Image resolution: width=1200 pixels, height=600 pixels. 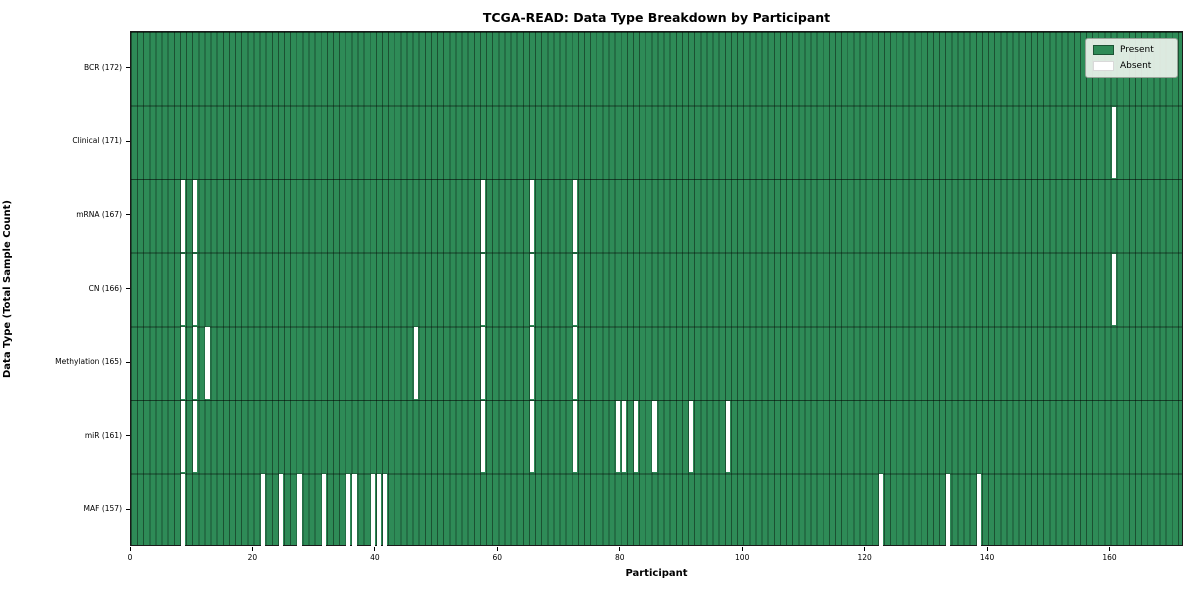 I want to click on x-tick-label: 140, so click(x=987, y=557).